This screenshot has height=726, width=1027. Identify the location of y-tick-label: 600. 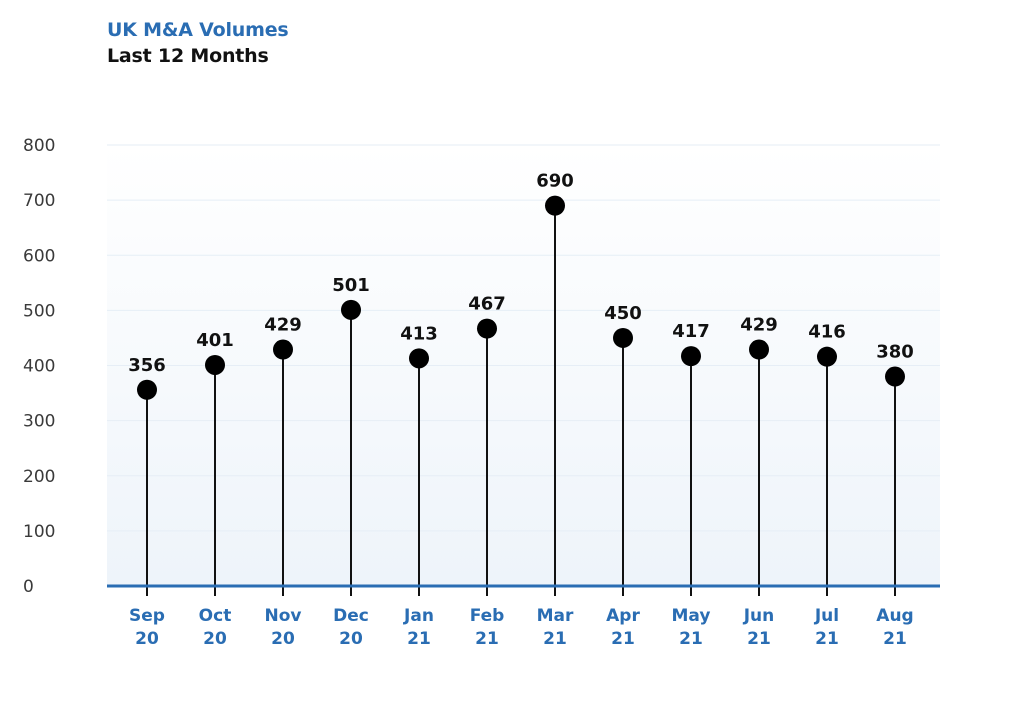
(39, 256).